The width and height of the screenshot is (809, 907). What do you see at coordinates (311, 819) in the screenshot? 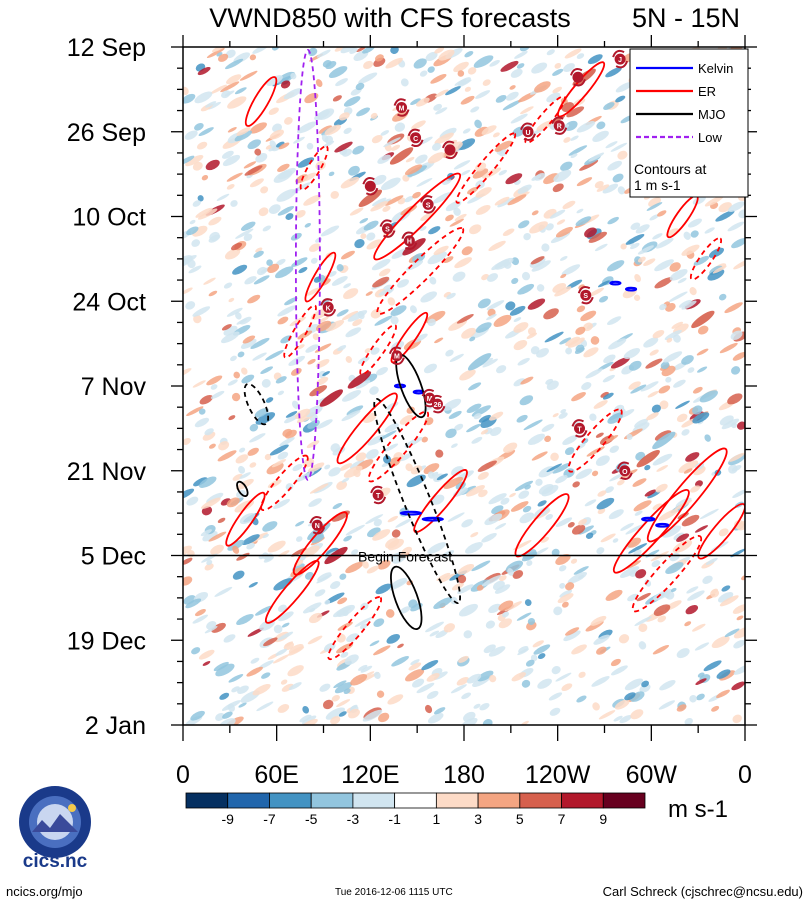
I see `colorbar-label: -5` at bounding box center [311, 819].